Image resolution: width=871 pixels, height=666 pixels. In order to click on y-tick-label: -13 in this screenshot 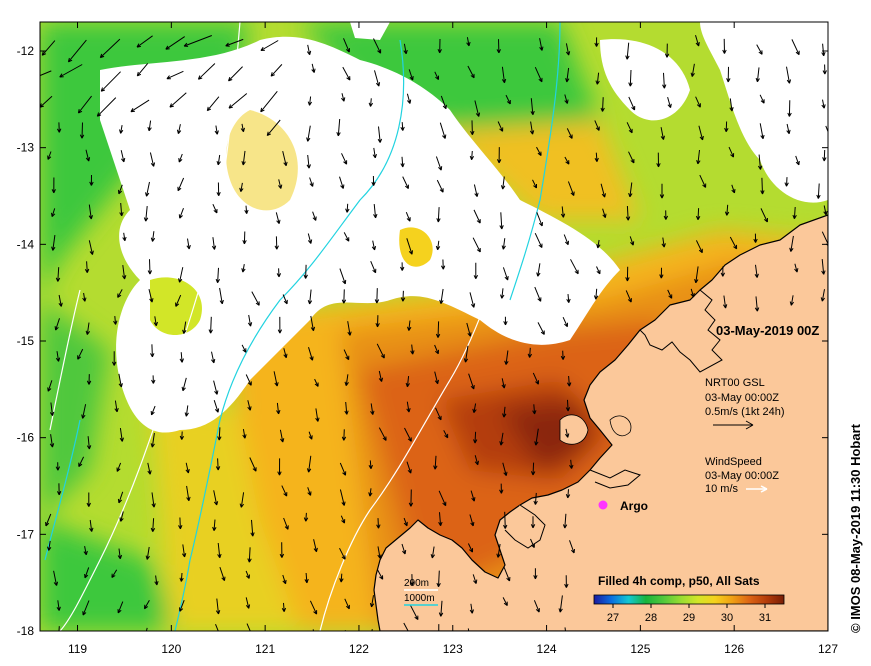, I will do `click(26, 148)`.